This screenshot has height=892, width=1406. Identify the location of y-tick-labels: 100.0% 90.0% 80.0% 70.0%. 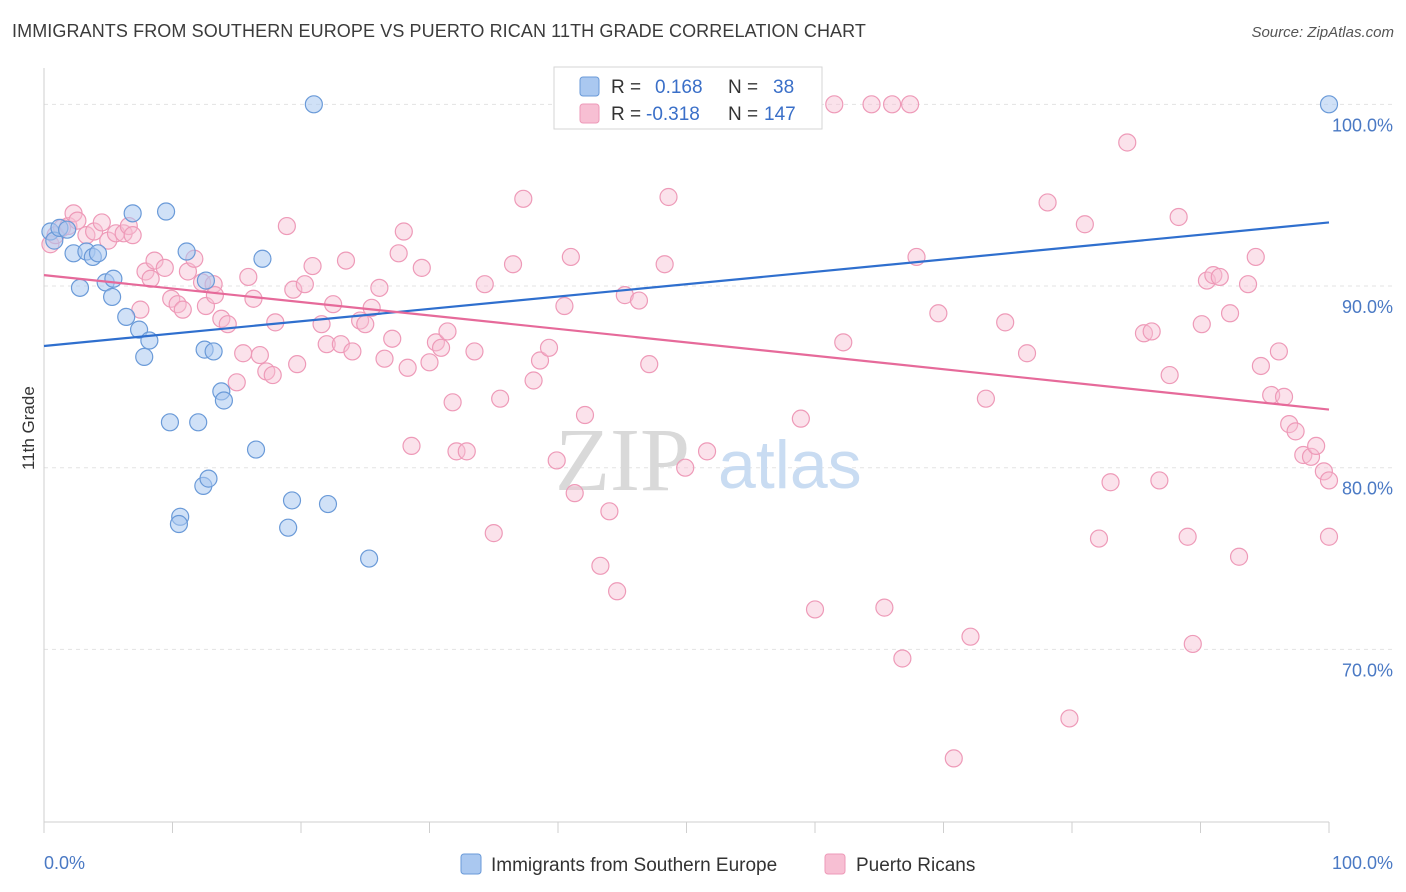
(1362, 397).